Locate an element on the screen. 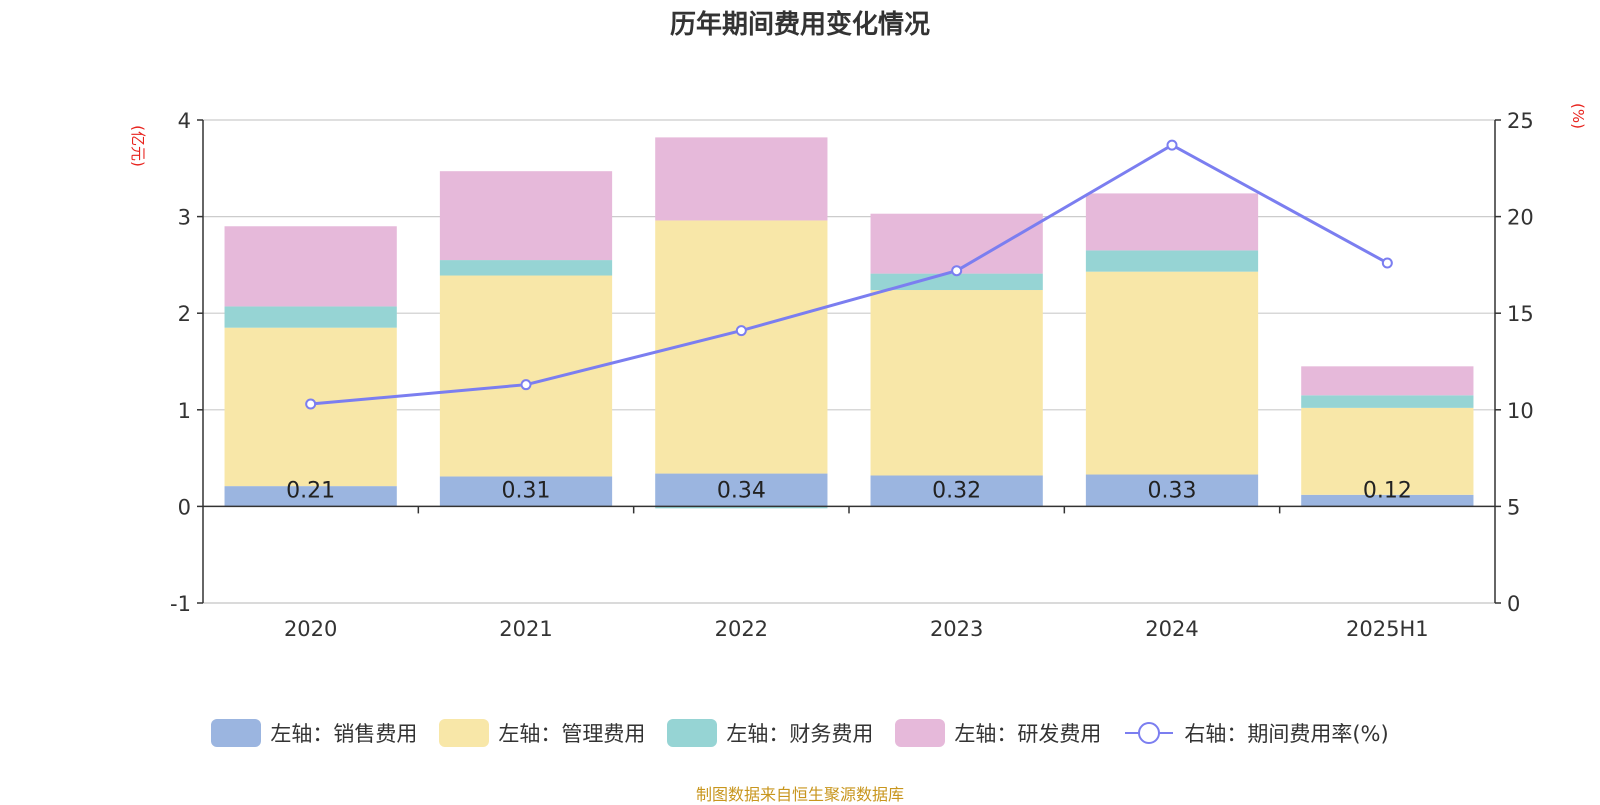 Image resolution: width=1600 pixels, height=805 pixels. bar-data-label: 0.34 is located at coordinates (741, 490).